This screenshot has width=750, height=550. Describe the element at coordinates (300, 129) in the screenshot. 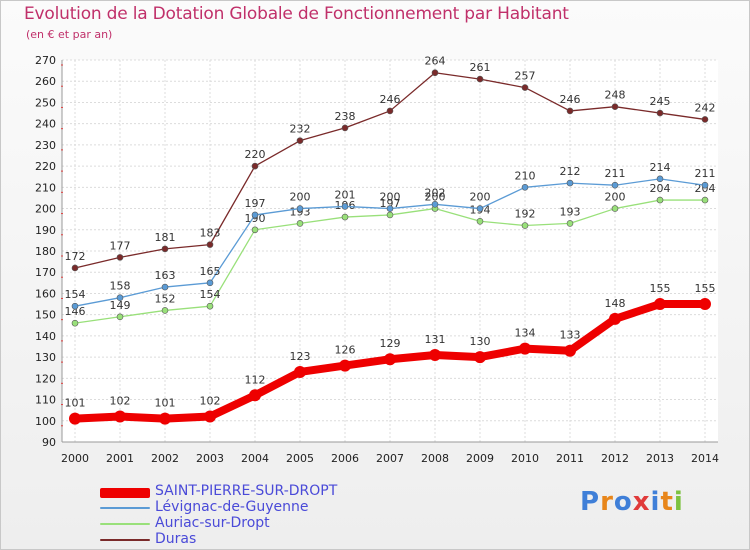

I see `data-label: 232` at that location.